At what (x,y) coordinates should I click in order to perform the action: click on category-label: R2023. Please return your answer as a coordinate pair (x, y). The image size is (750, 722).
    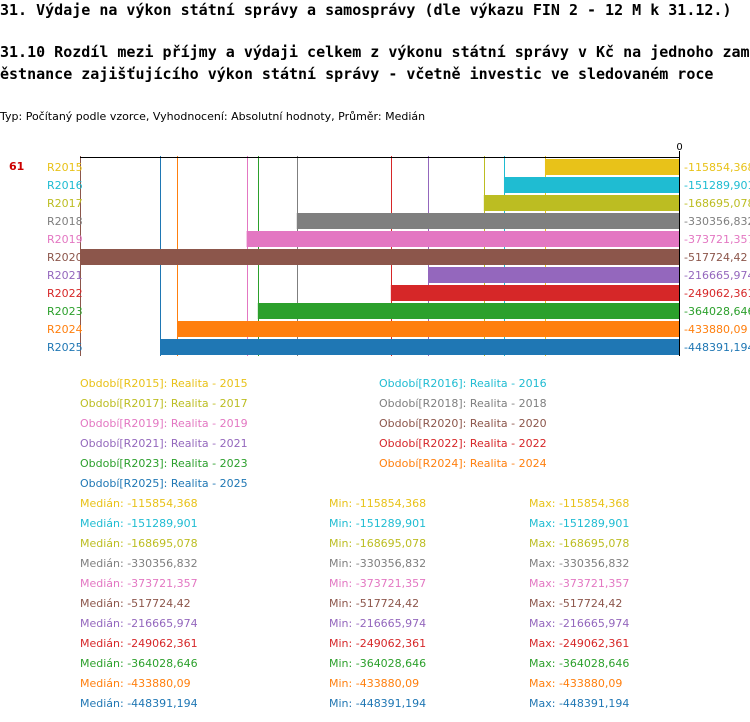
    Looking at the image, I should click on (65, 311).